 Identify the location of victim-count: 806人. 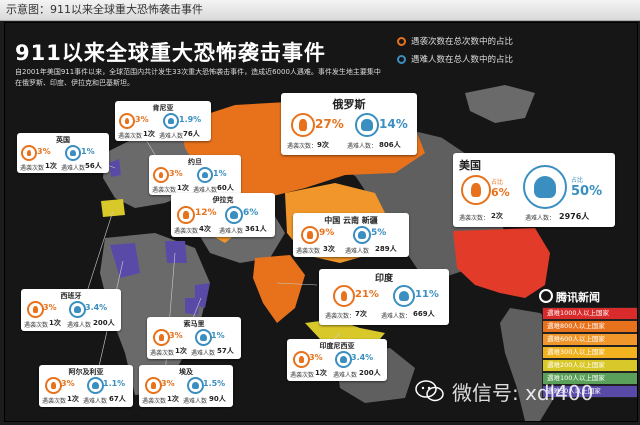
(390, 145).